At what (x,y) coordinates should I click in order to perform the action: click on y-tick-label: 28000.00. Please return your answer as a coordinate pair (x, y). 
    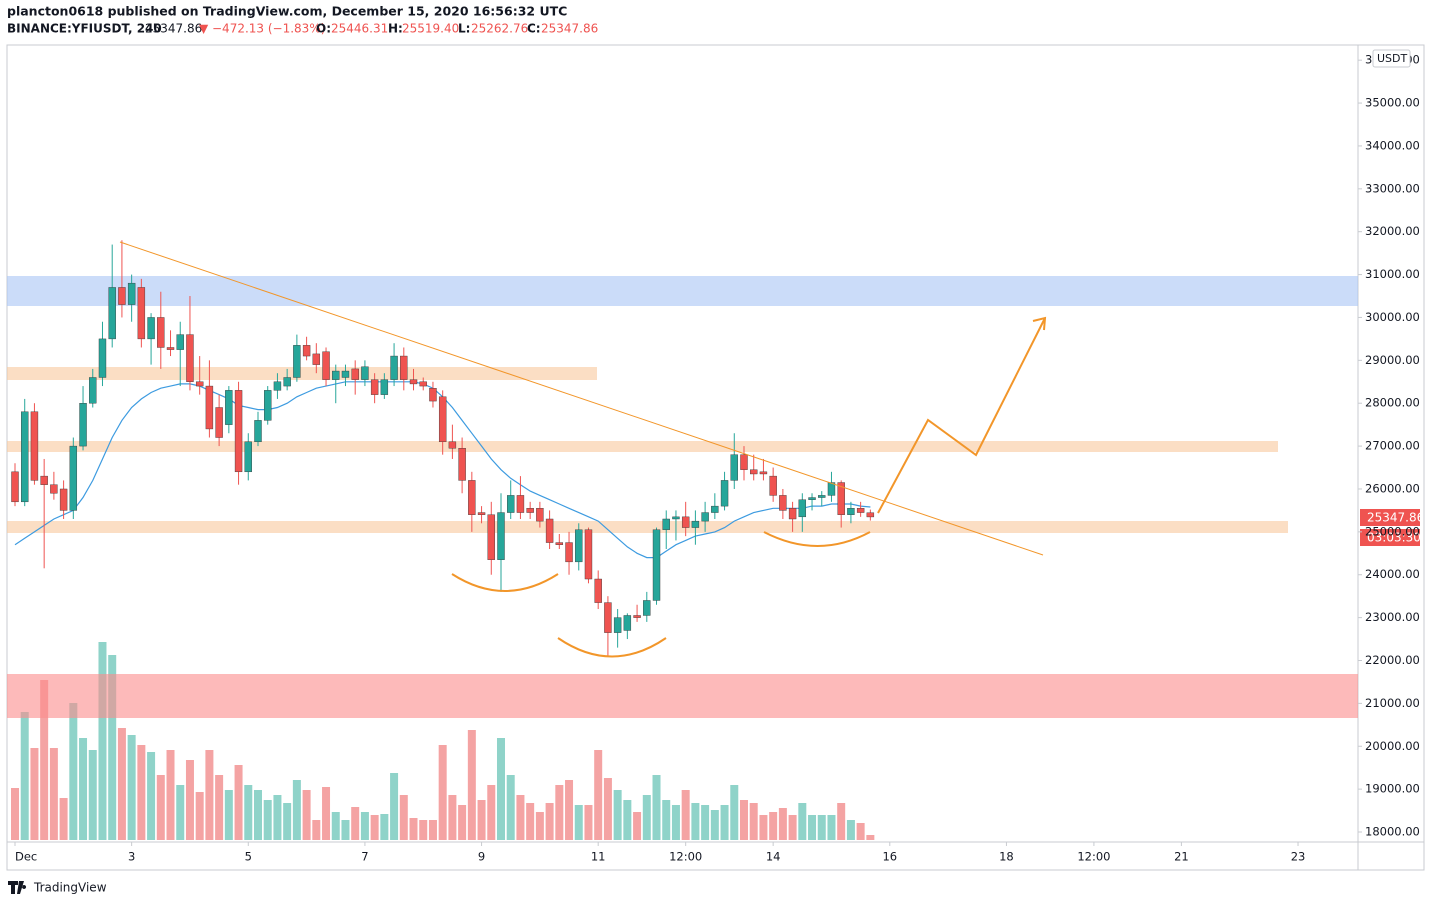
    Looking at the image, I should click on (1392, 403).